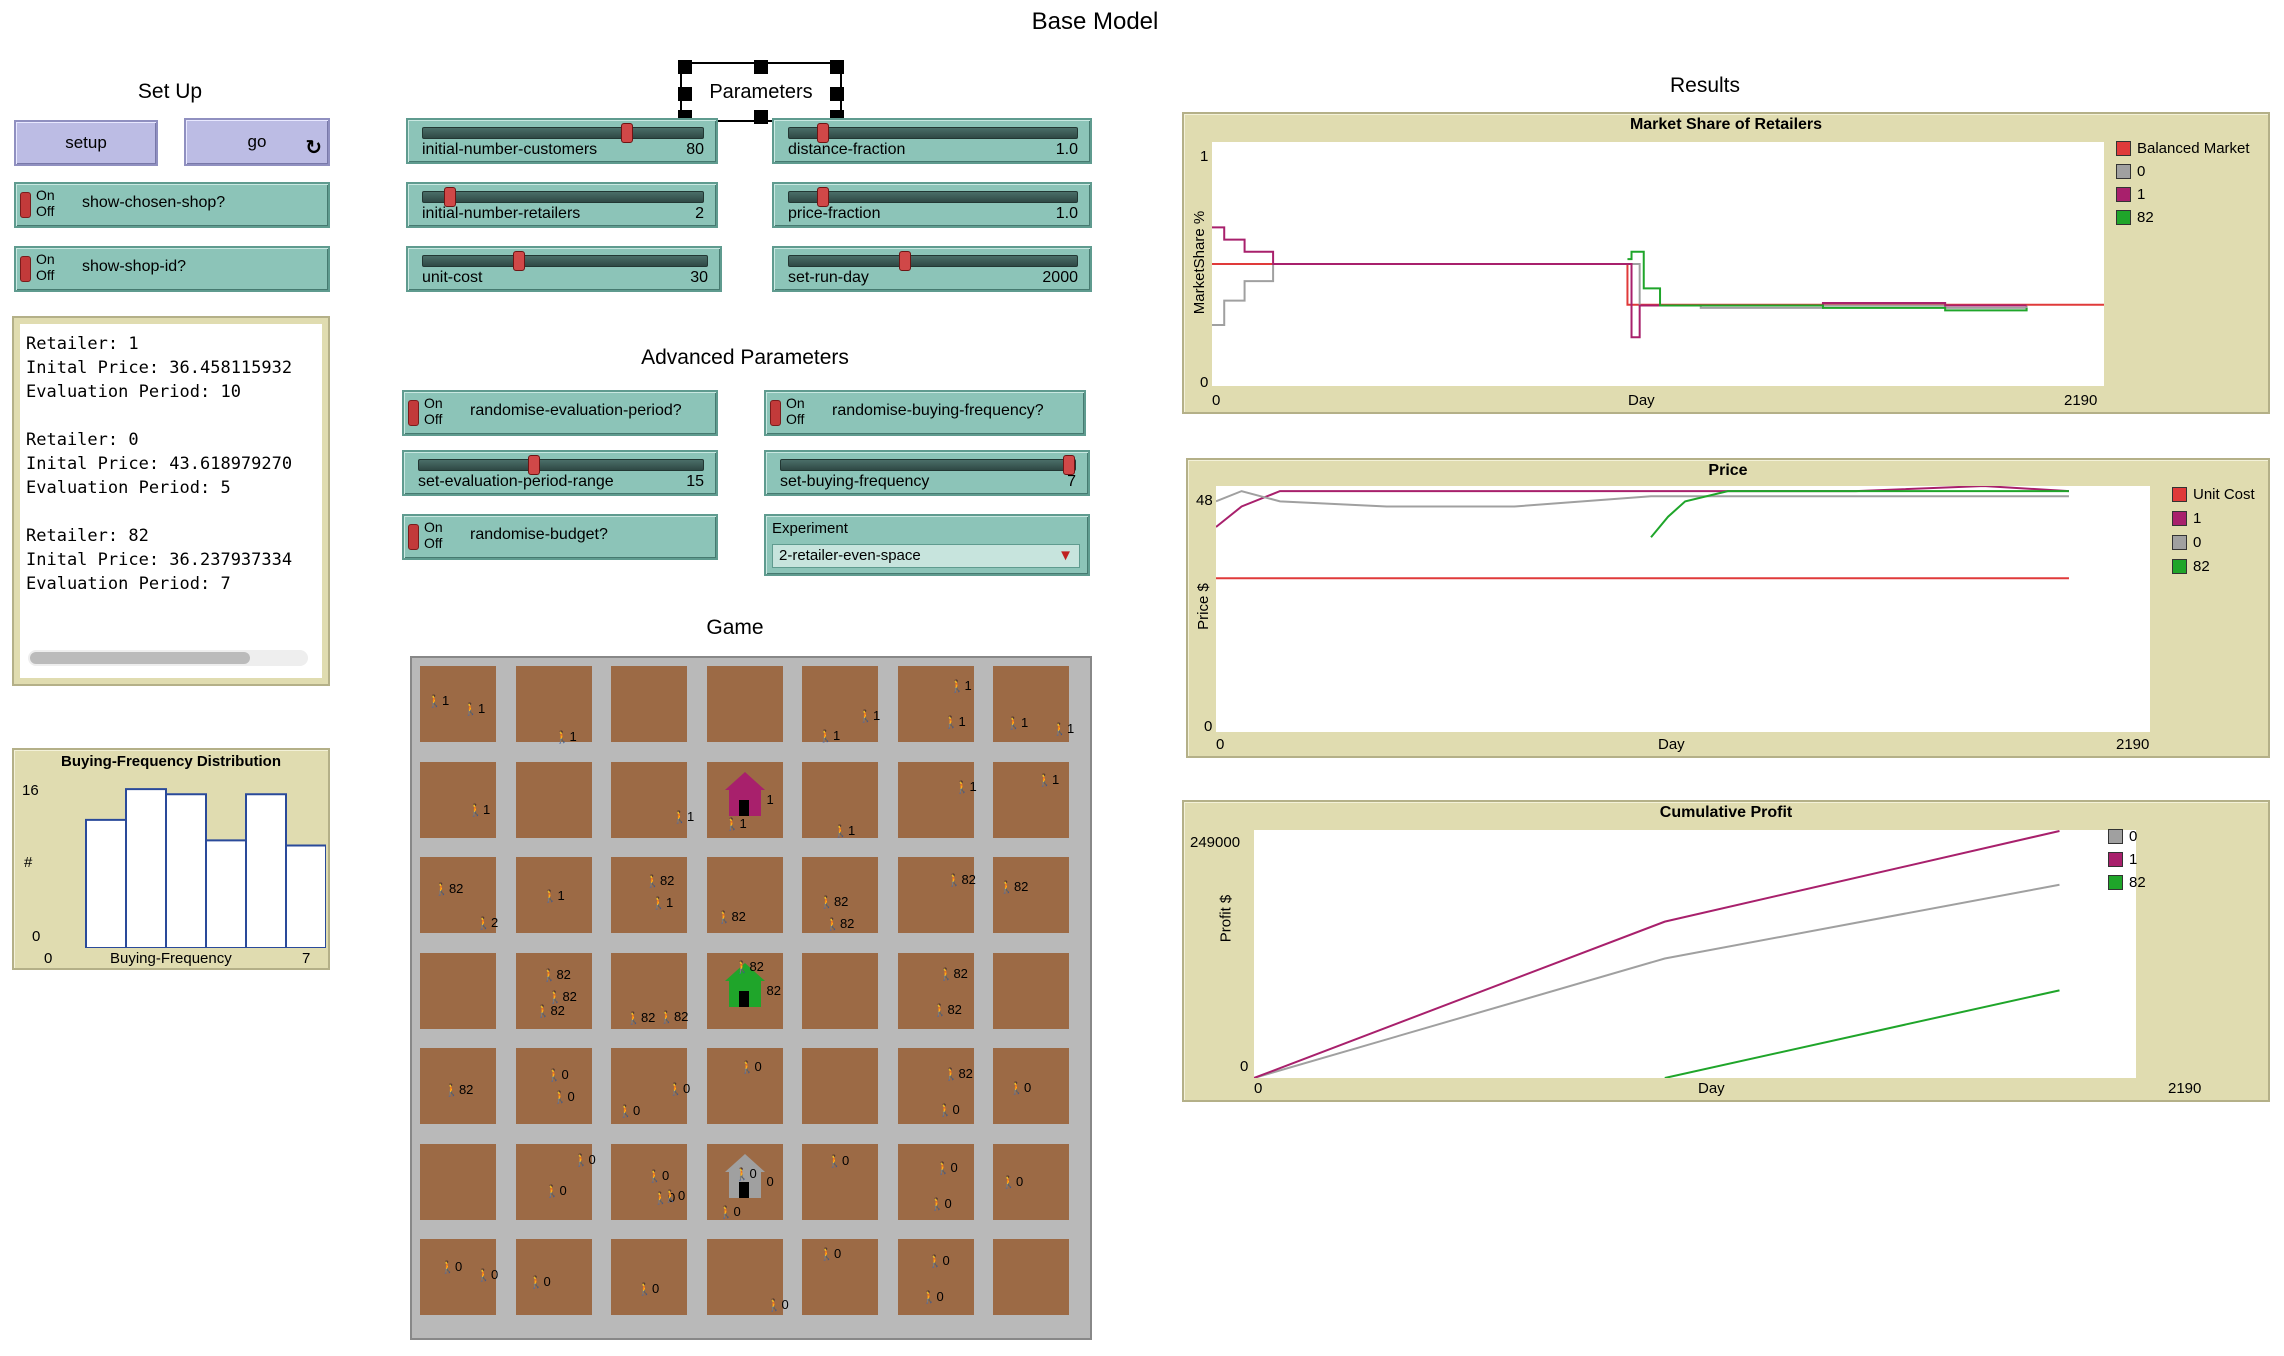 Image resolution: width=2284 pixels, height=1356 pixels. I want to click on chooser-value: 2-retailer-even-space ▼, so click(926, 556).